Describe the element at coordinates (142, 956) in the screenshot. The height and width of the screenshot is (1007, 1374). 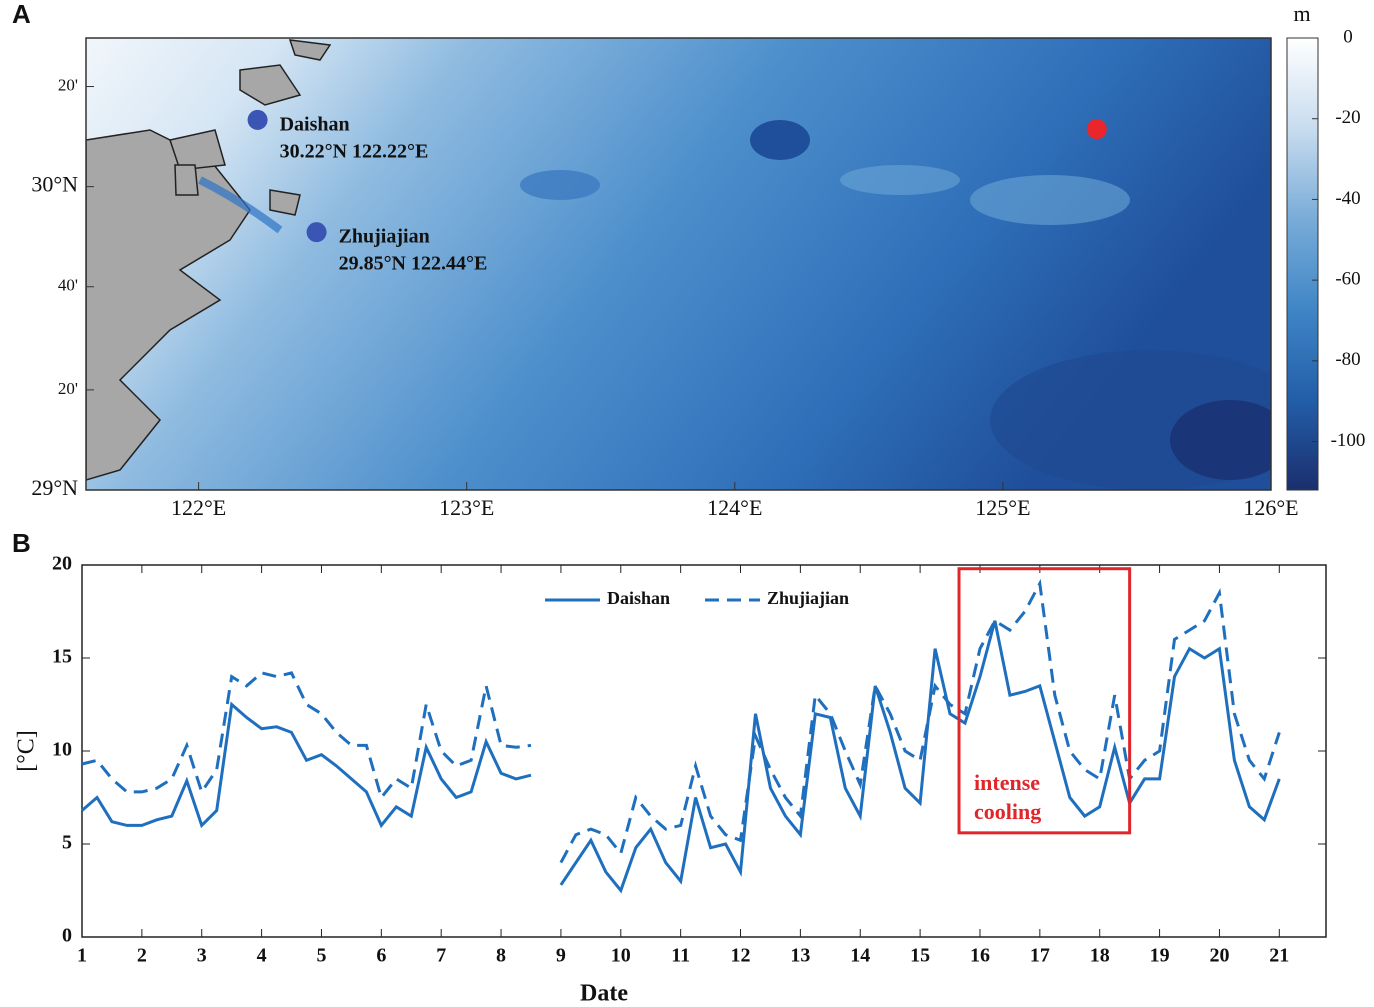
I see `x-tick-label: 2` at that location.